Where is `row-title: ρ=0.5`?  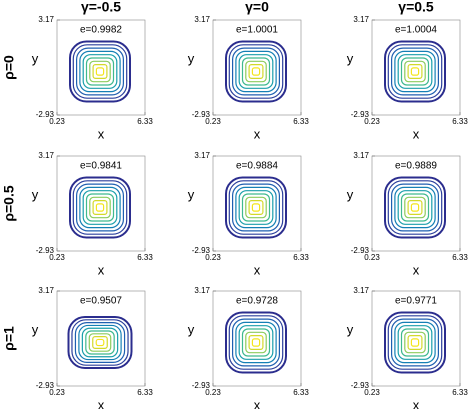 row-title: ρ=0.5 is located at coordinates (9, 203).